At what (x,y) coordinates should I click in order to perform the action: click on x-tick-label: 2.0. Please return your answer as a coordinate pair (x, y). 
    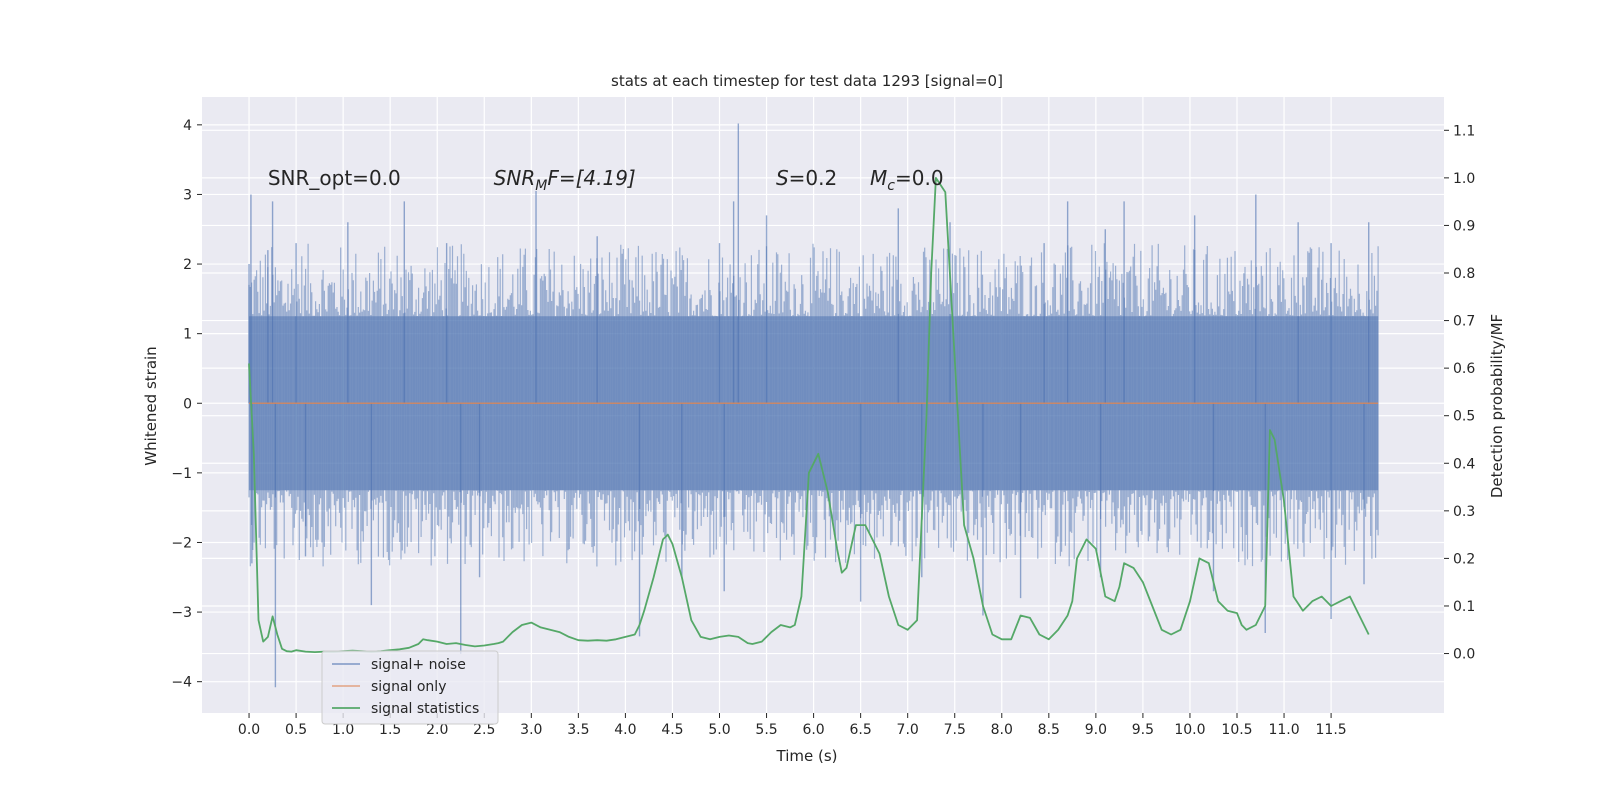
    Looking at the image, I should click on (437, 730).